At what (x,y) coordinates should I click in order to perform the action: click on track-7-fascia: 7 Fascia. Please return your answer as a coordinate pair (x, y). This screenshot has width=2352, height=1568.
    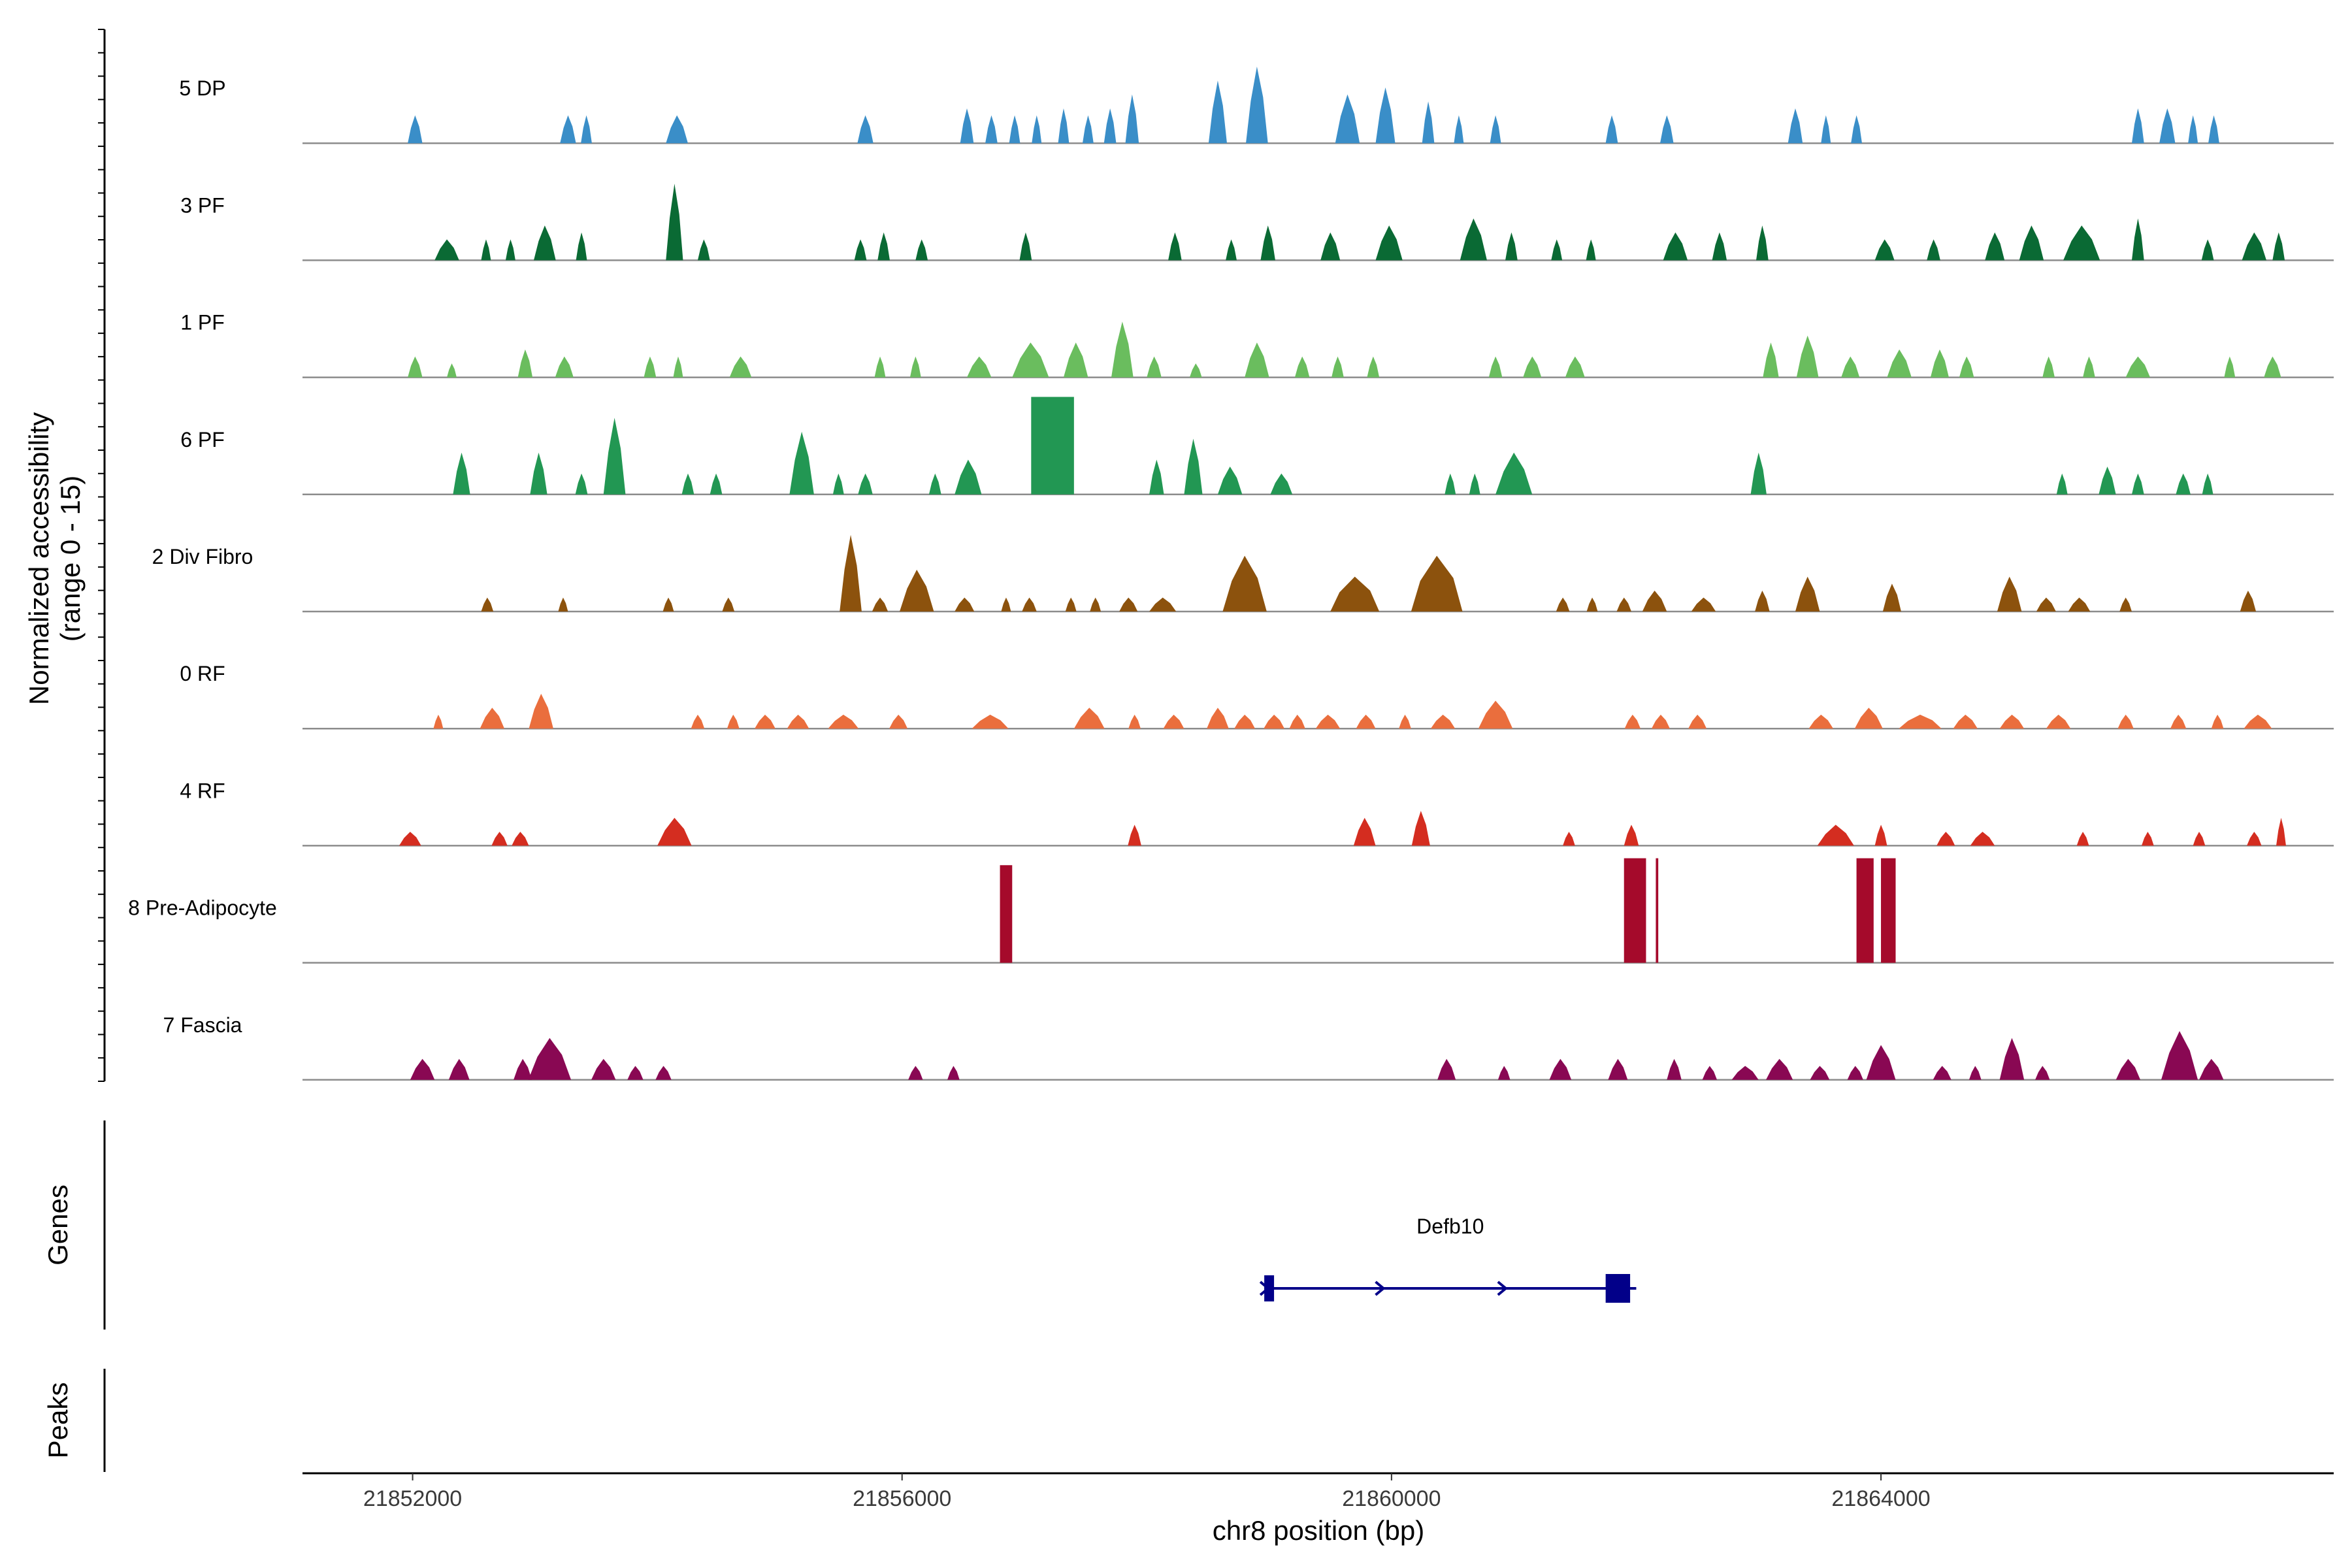
    Looking at the image, I should click on (1248, 1047).